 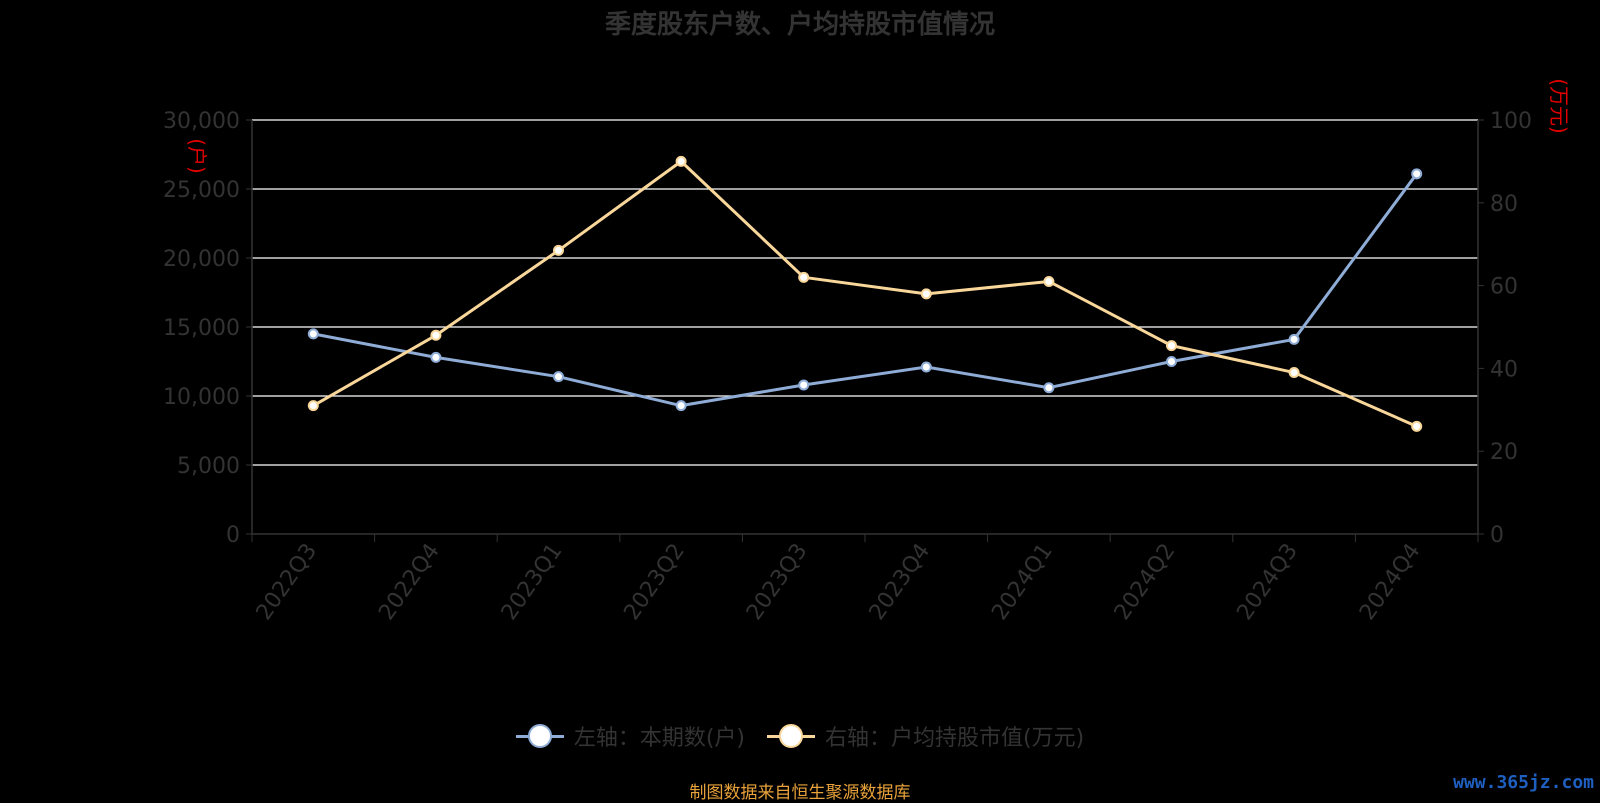 What do you see at coordinates (1022, 582) in the screenshot?
I see `x-tick-label: 2024Q1` at bounding box center [1022, 582].